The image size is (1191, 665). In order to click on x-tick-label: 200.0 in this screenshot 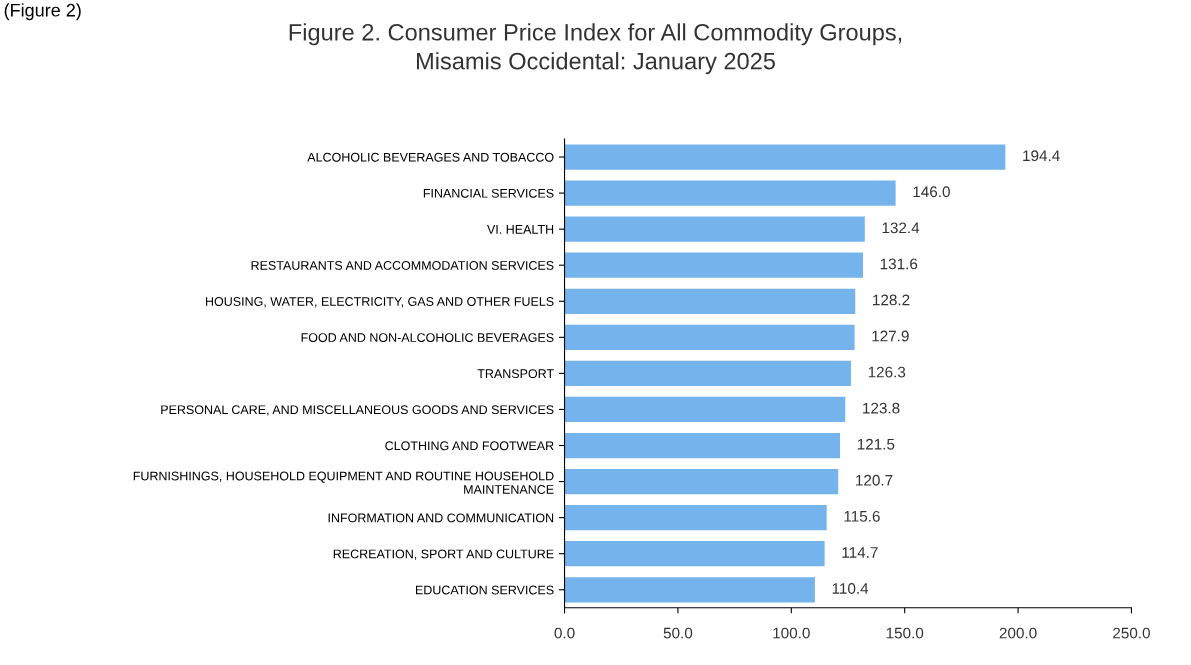, I will do `click(1018, 633)`.